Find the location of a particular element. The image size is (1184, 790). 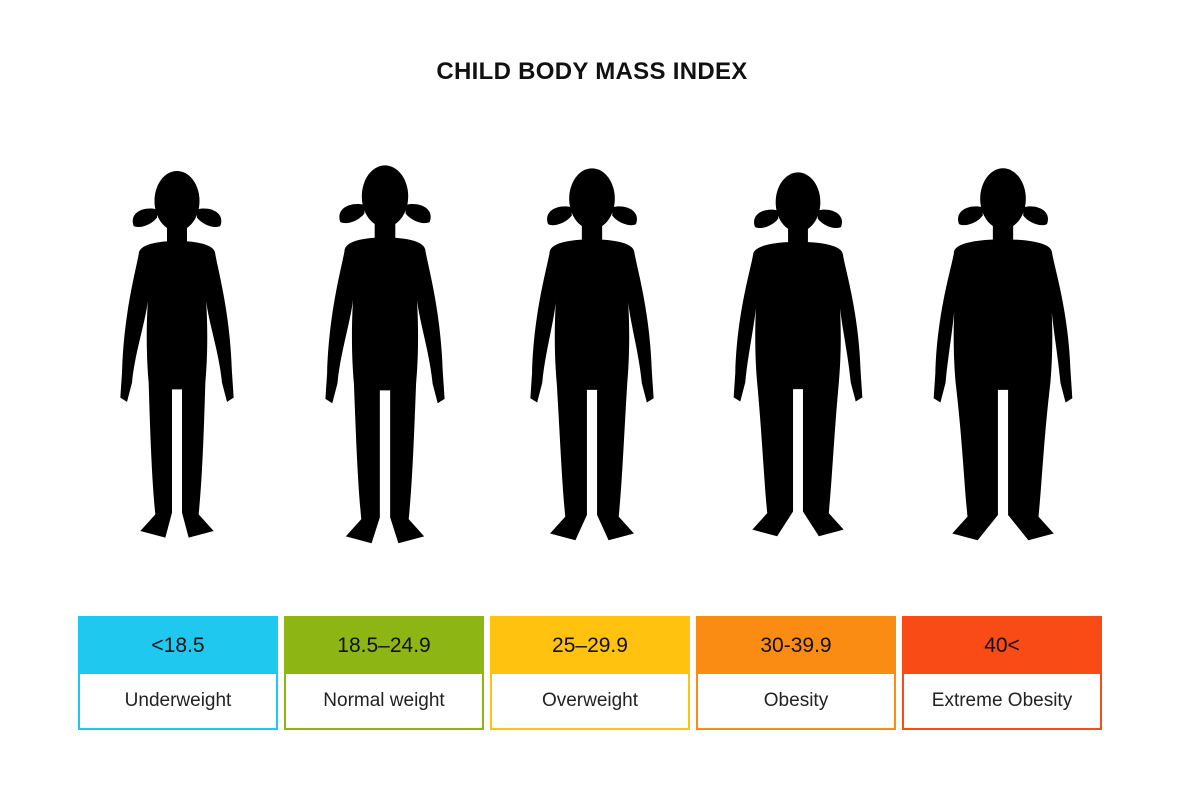

bmi-range: 30-39.9 is located at coordinates (796, 646).